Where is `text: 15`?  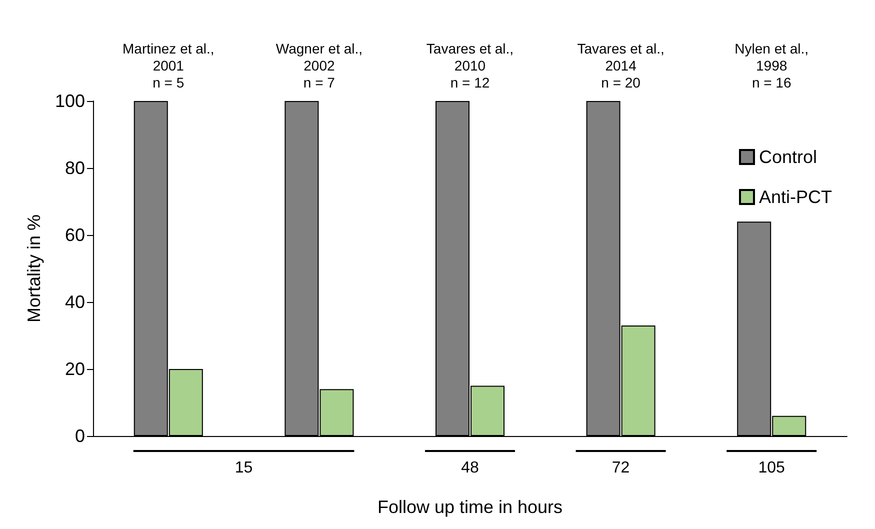 text: 15 is located at coordinates (243, 468).